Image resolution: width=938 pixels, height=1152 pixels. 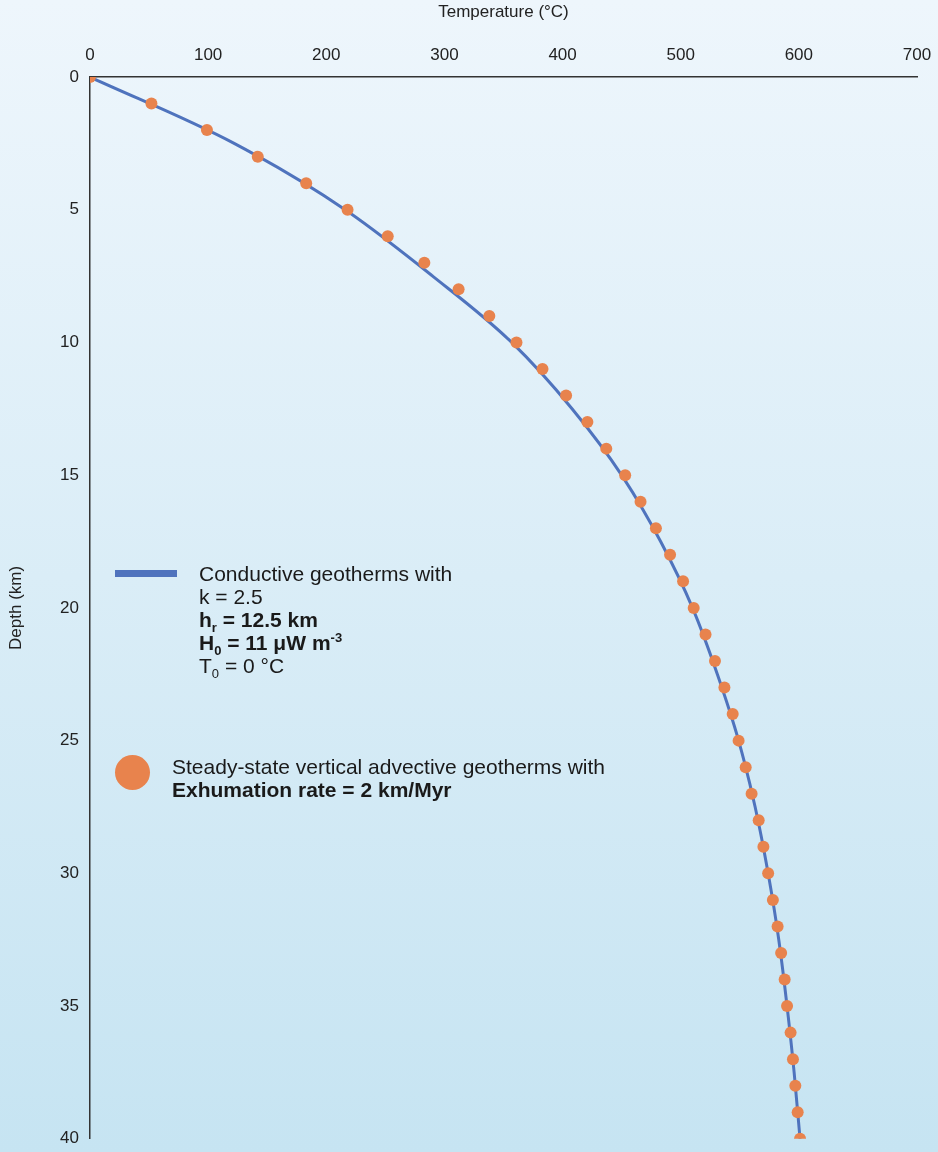 What do you see at coordinates (389, 778) in the screenshot?
I see `legend-label: Steady-state vertical advective geotherms with Exhumation rate = 2 km/Myr` at bounding box center [389, 778].